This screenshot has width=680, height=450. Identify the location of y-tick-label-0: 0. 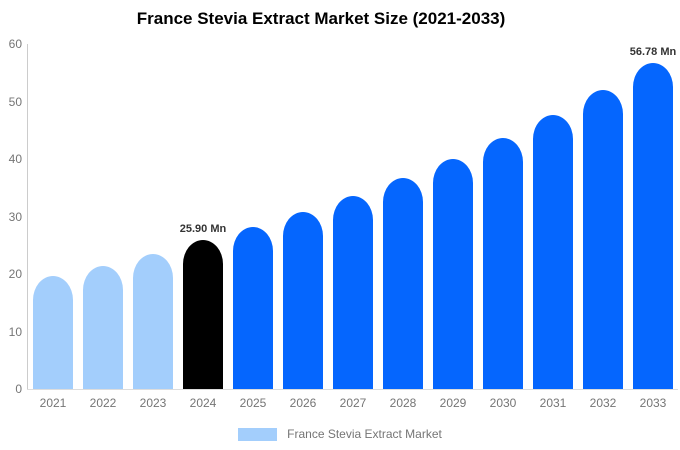
(18, 389).